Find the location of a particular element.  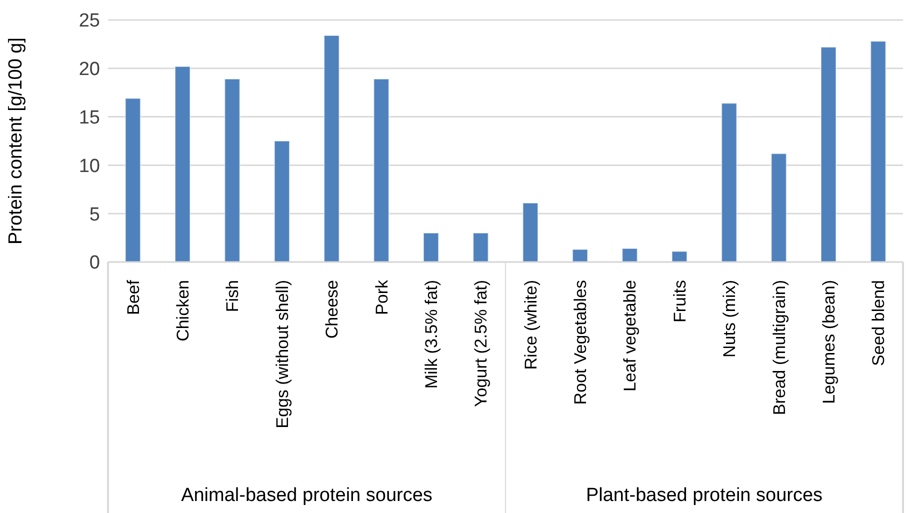

x-tick-label: Legumes (bean) is located at coordinates (828, 342).